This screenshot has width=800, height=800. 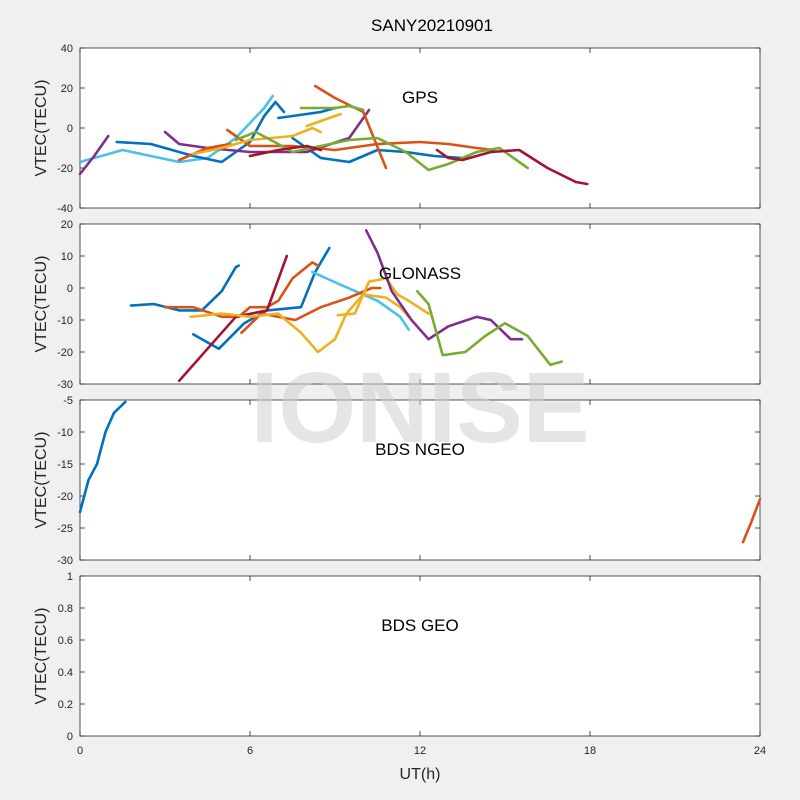 What do you see at coordinates (65, 209) in the screenshot?
I see `y-tick-label: -40` at bounding box center [65, 209].